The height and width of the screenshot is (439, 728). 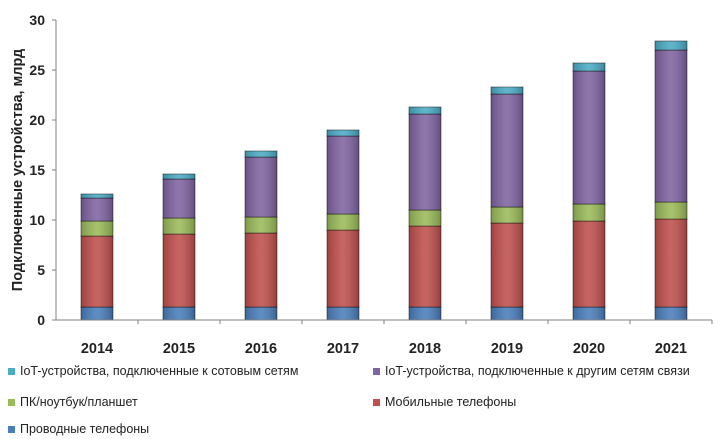 I want to click on x-tick-label-2020: 2020, so click(x=589, y=349).